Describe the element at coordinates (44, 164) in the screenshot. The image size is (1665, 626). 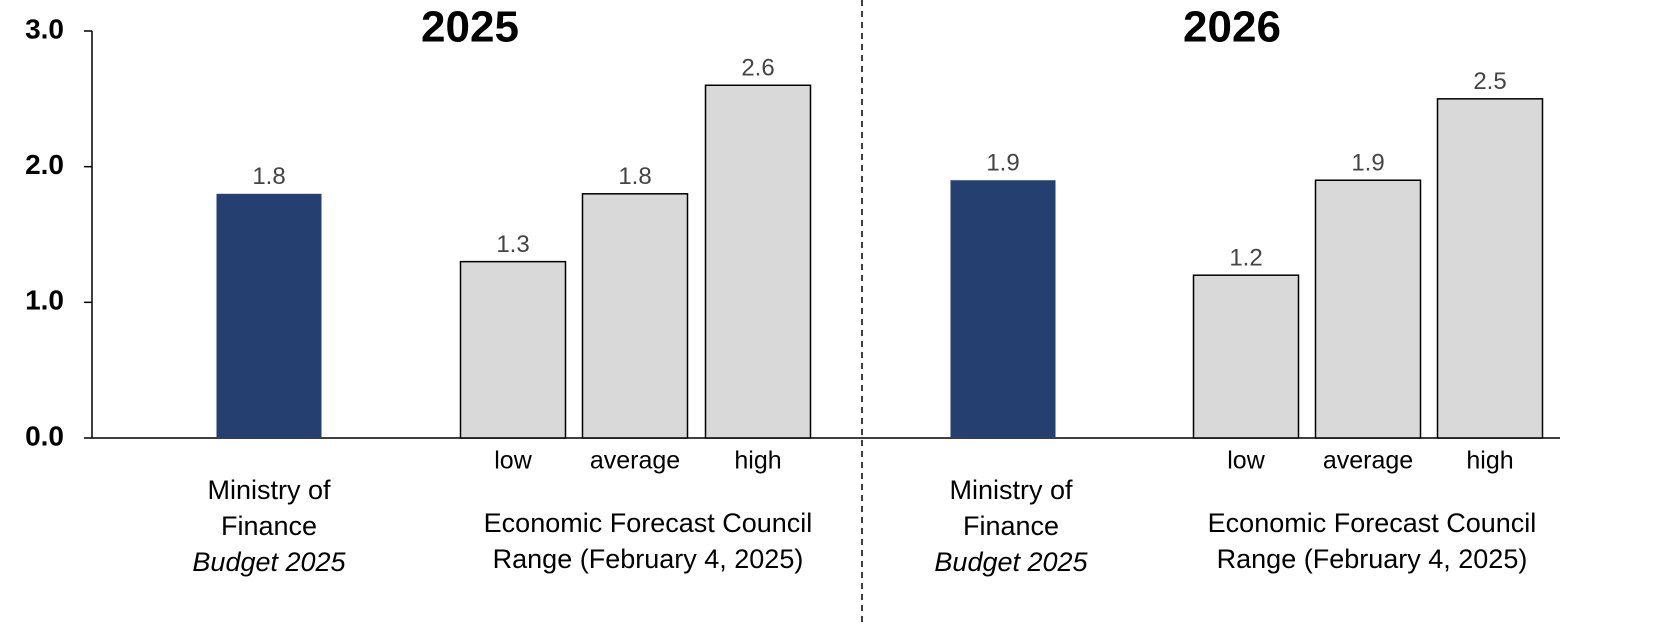
I see `y-tick-label: 2.0` at that location.